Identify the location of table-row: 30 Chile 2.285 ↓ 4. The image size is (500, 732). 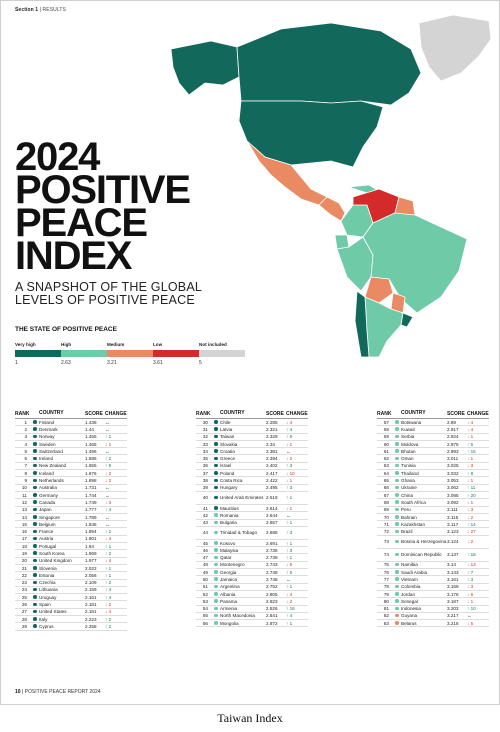
(252, 423).